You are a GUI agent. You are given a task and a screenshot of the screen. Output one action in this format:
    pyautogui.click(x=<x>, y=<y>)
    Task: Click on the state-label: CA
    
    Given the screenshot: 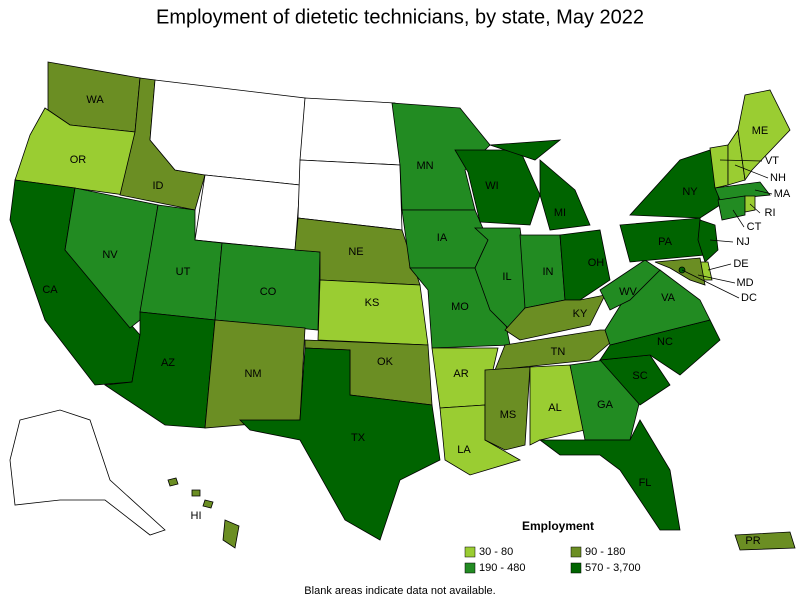 What is the action you would take?
    pyautogui.click(x=50, y=290)
    